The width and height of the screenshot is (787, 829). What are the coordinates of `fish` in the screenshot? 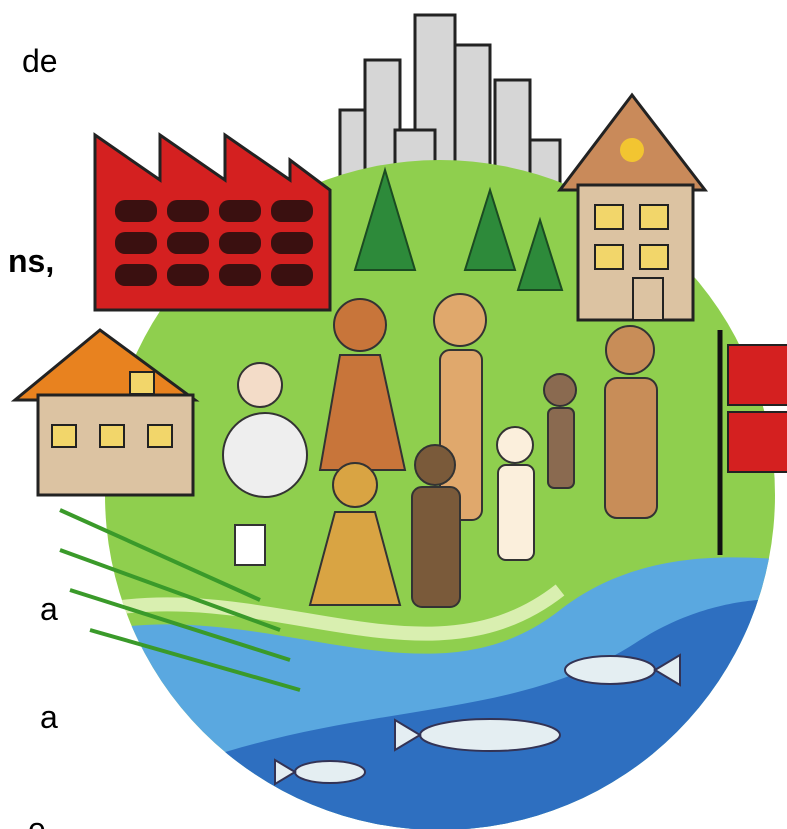 It's located at (477, 719).